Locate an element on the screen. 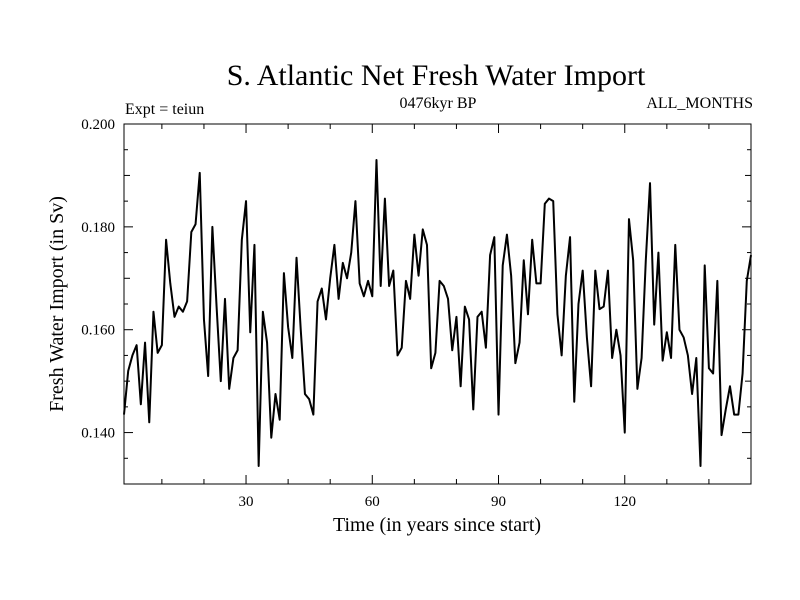  y-axis-label: Fresh Water Import (in Sv) is located at coordinates (57, 304).